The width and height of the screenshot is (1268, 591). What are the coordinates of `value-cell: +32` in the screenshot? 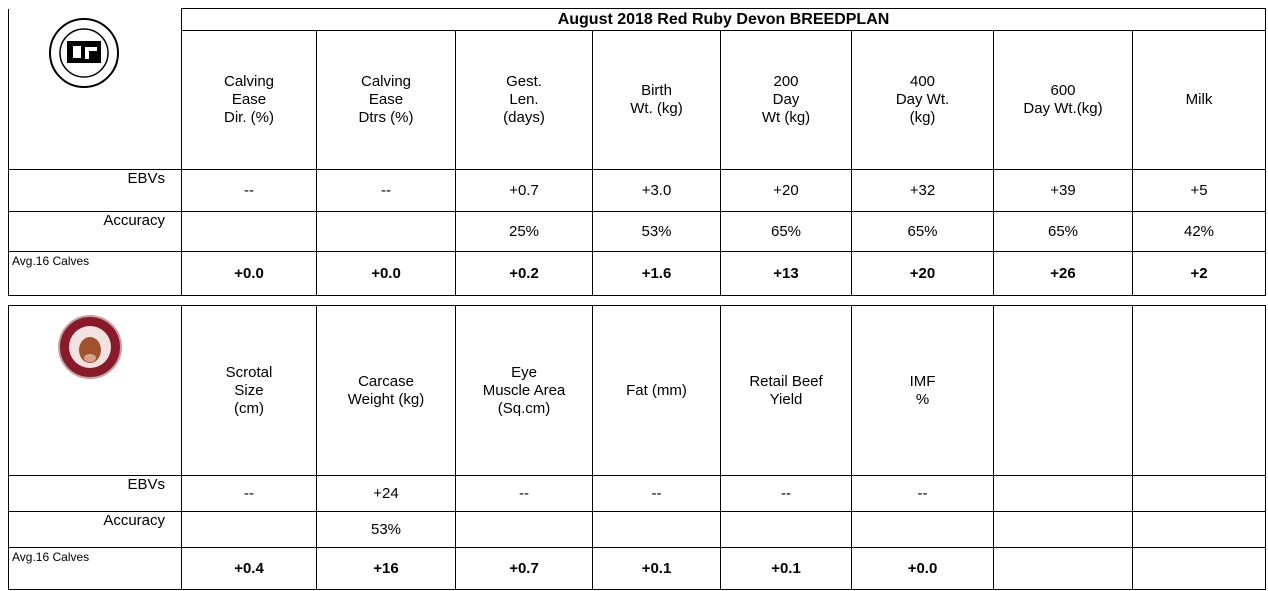 It's located at (922, 190).